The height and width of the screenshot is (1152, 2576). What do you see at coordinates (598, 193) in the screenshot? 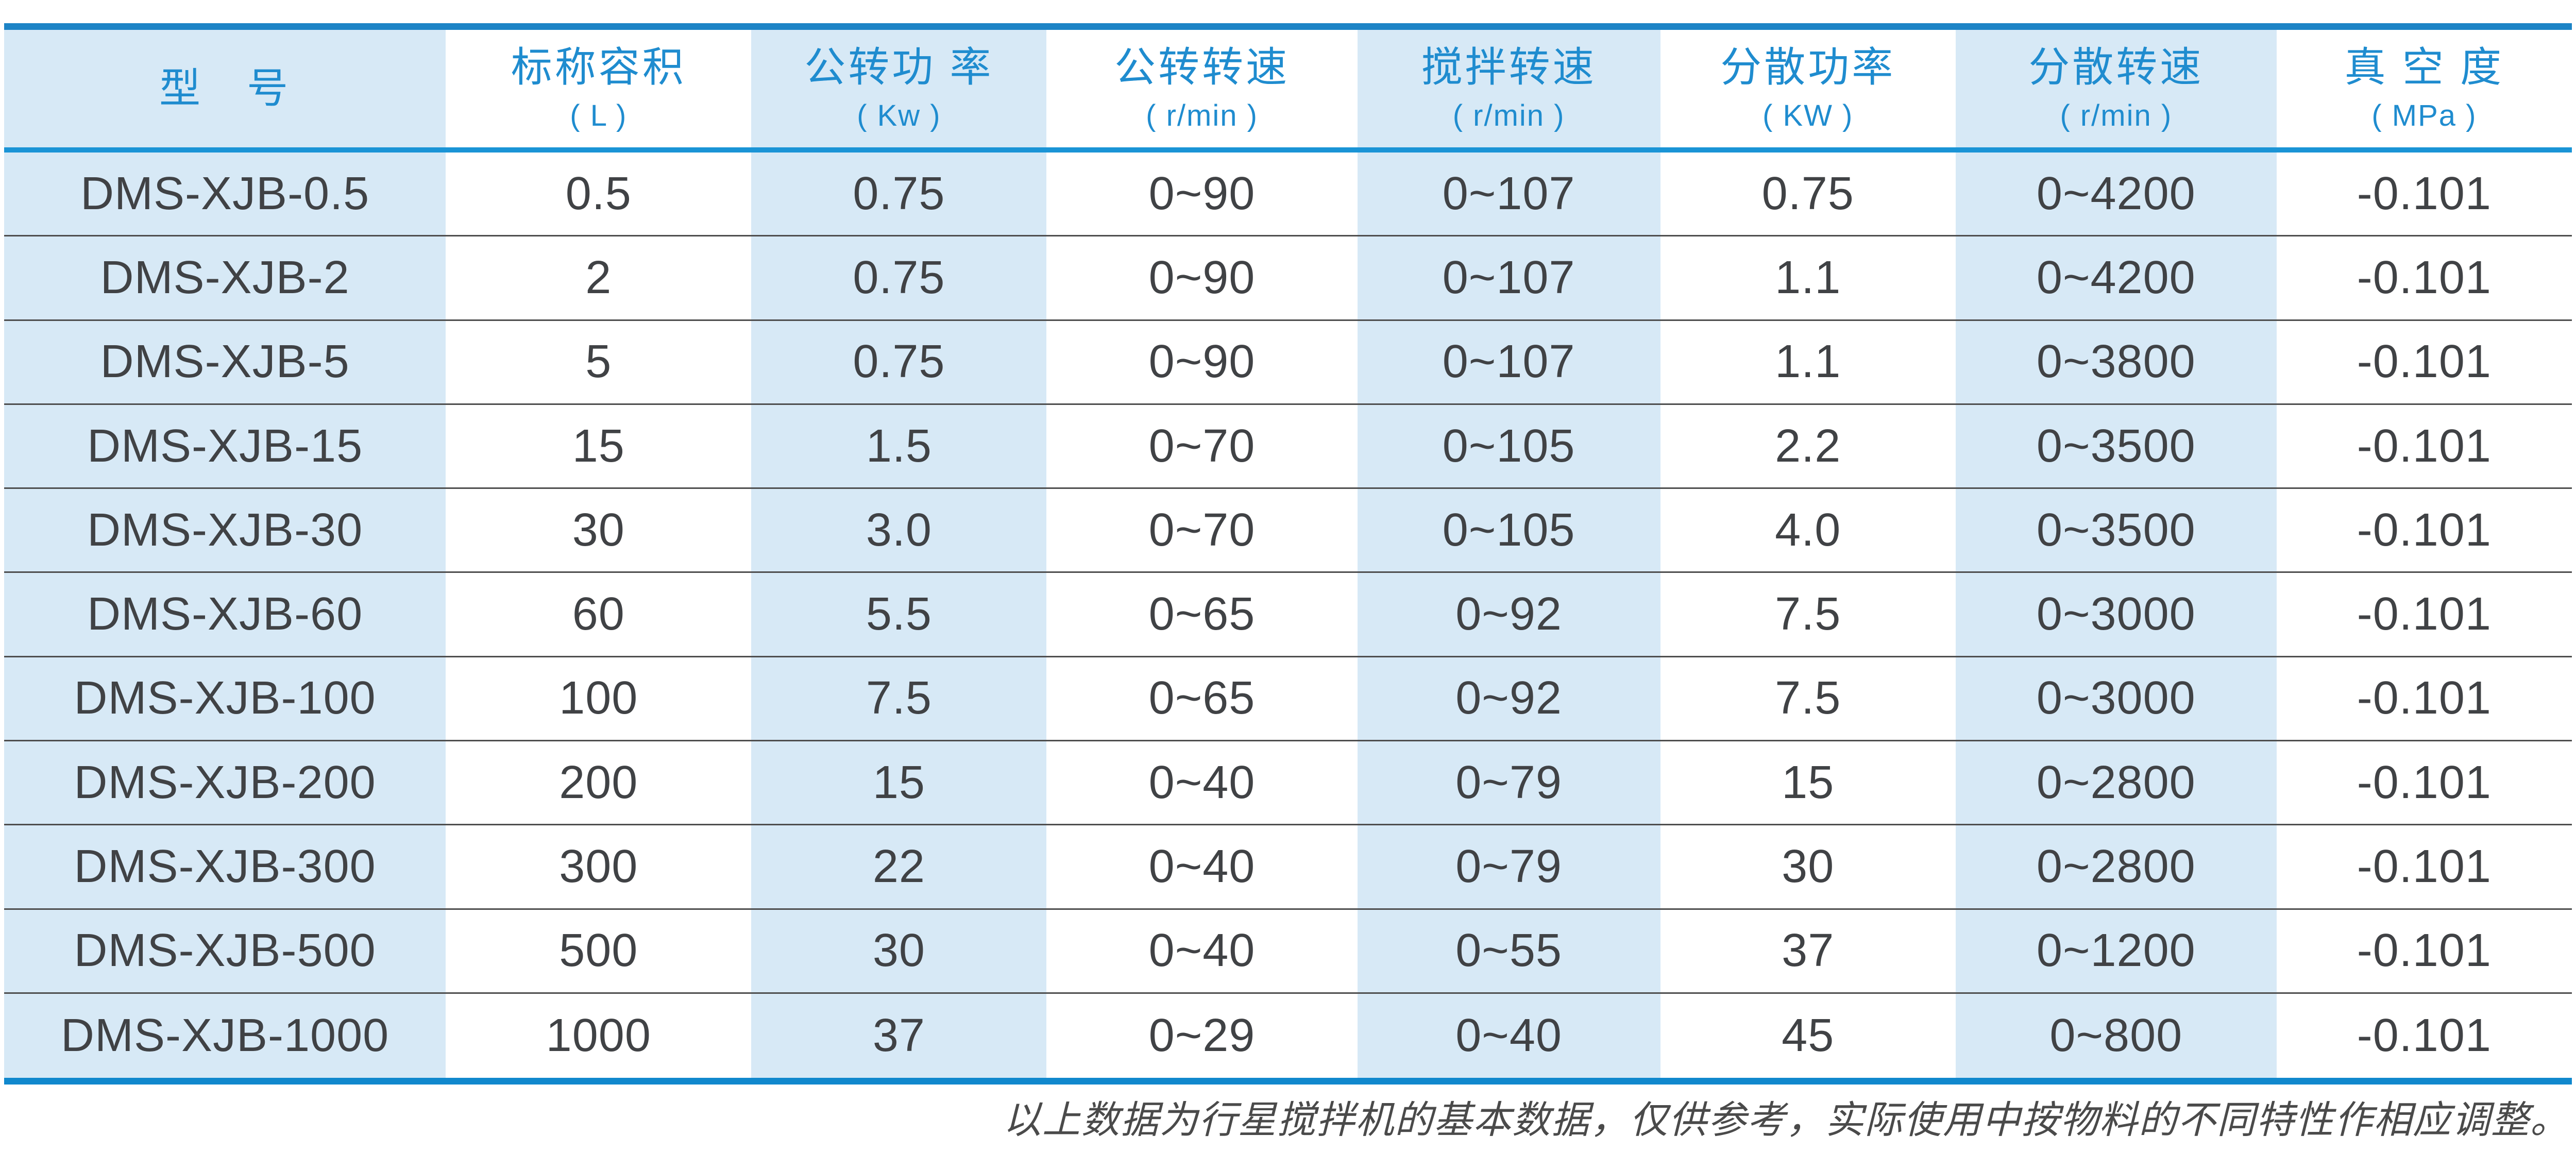
I see `cell-nominal-volume: 0.5` at bounding box center [598, 193].